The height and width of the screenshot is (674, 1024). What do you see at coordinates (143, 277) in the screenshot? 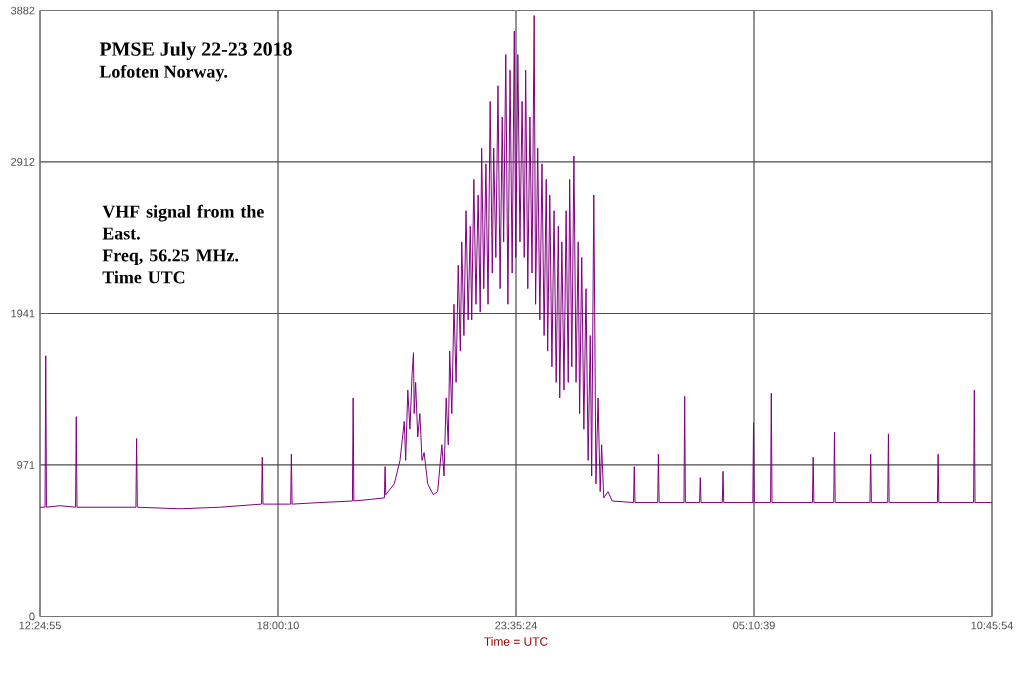
I see `annotation: Time UTC` at bounding box center [143, 277].